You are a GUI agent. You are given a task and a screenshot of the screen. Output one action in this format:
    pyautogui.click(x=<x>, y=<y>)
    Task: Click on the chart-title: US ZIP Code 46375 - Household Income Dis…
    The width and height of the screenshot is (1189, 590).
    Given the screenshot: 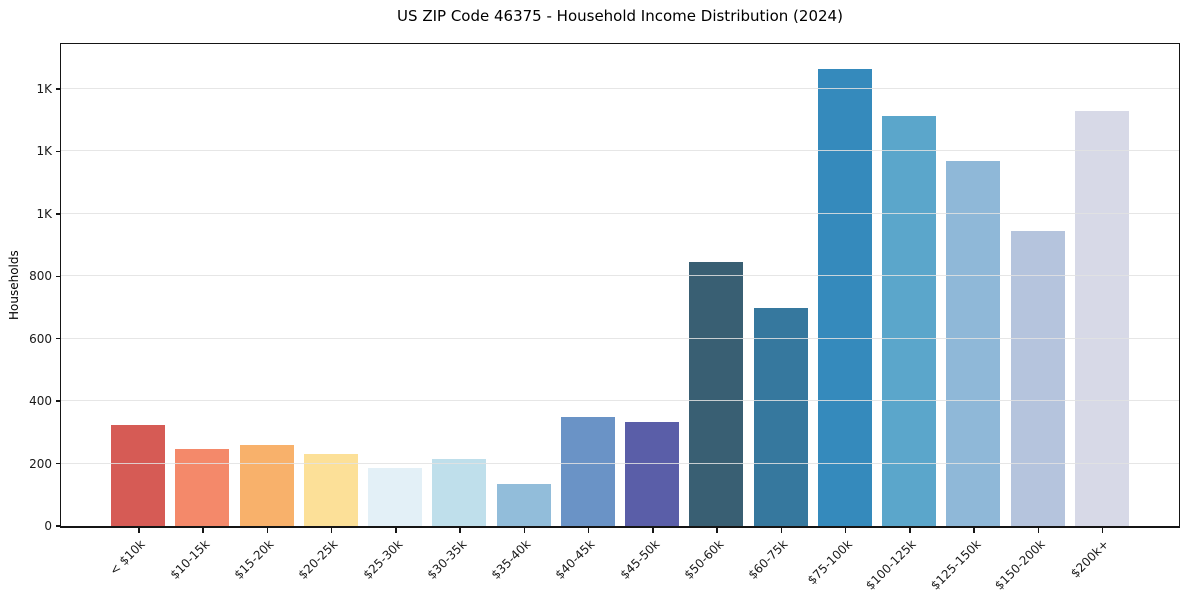 What is the action you would take?
    pyautogui.click(x=620, y=16)
    